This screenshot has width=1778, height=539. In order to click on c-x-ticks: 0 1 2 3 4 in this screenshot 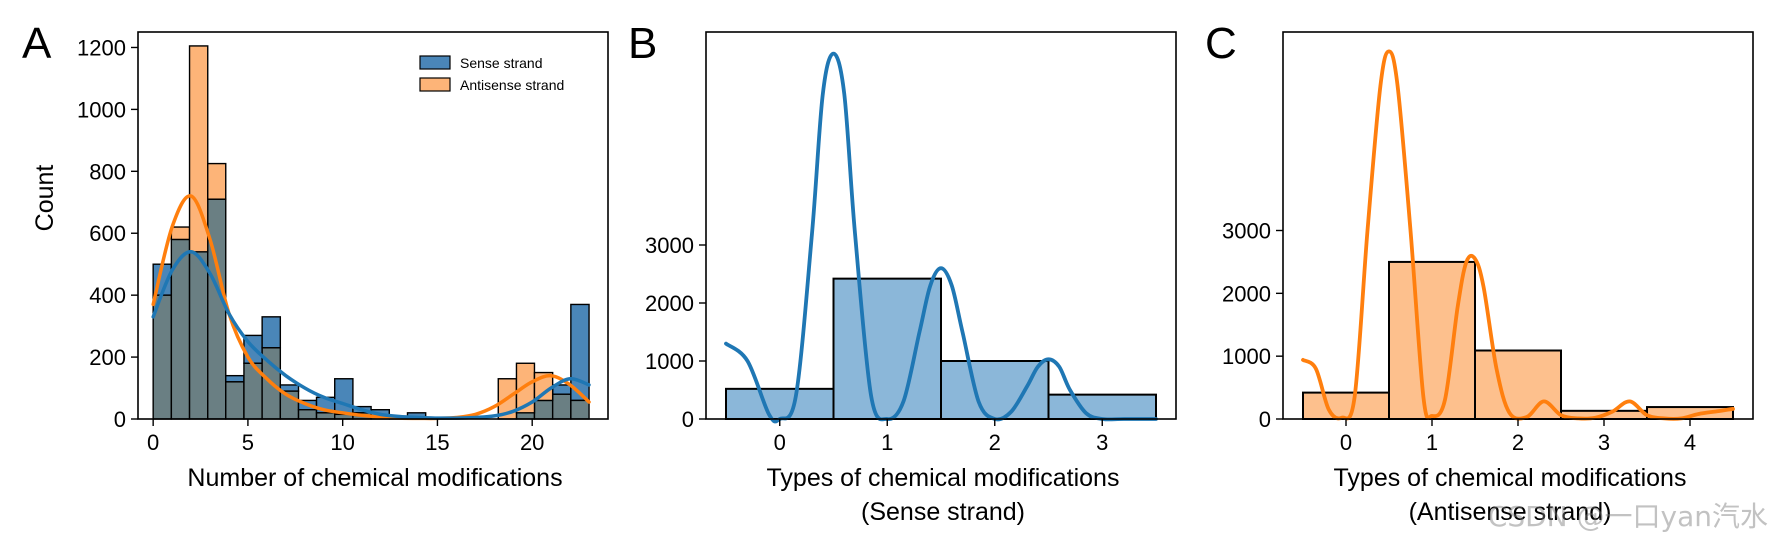, I will do `click(1518, 437)`.